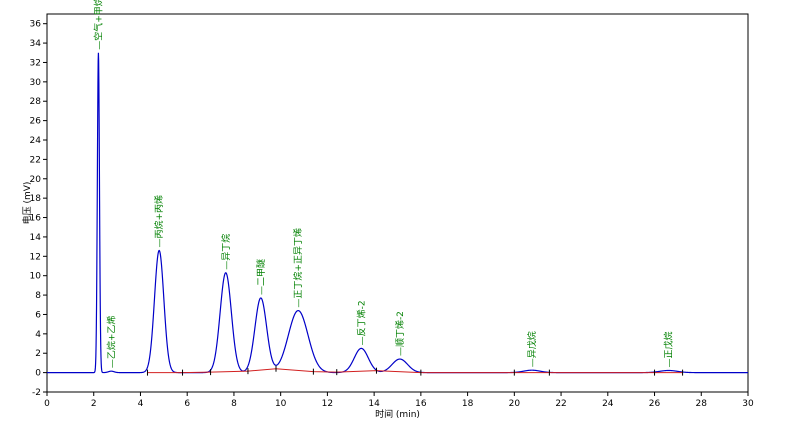 This screenshot has width=800, height=436. I want to click on y-tick-label: 4, so click(38, 335).